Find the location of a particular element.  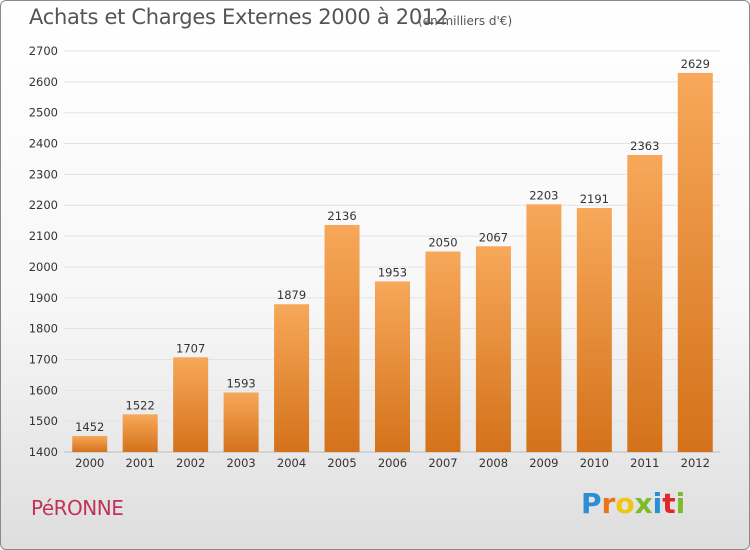

y-tick-label: 2700 is located at coordinates (43, 51).